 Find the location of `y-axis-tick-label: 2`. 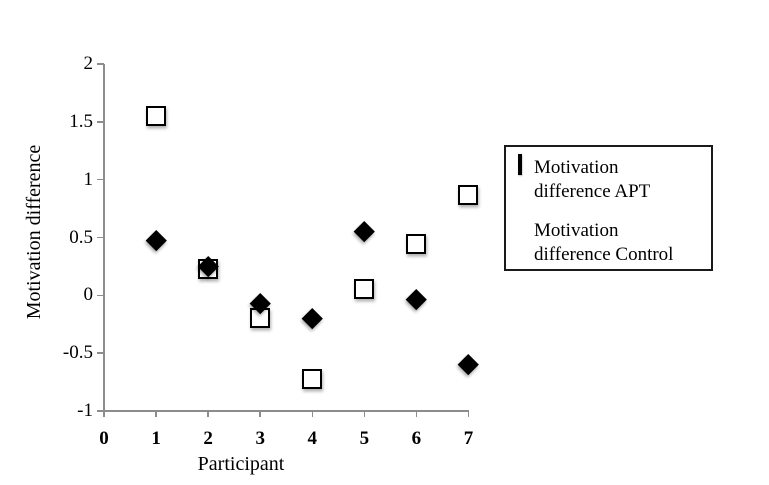

y-axis-tick-label: 2 is located at coordinates (88, 63).